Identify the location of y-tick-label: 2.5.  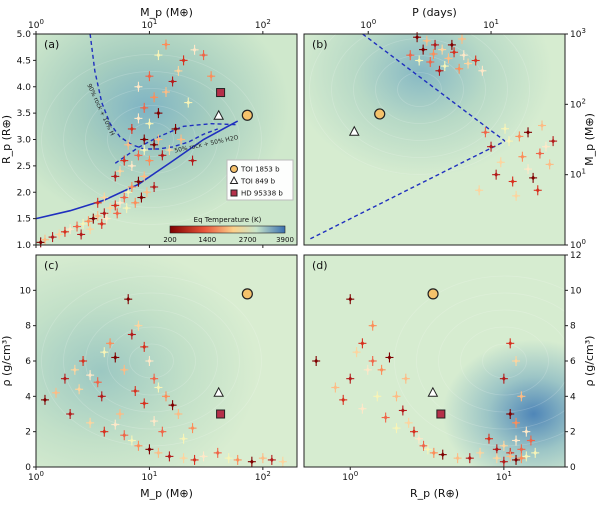
(24, 167).